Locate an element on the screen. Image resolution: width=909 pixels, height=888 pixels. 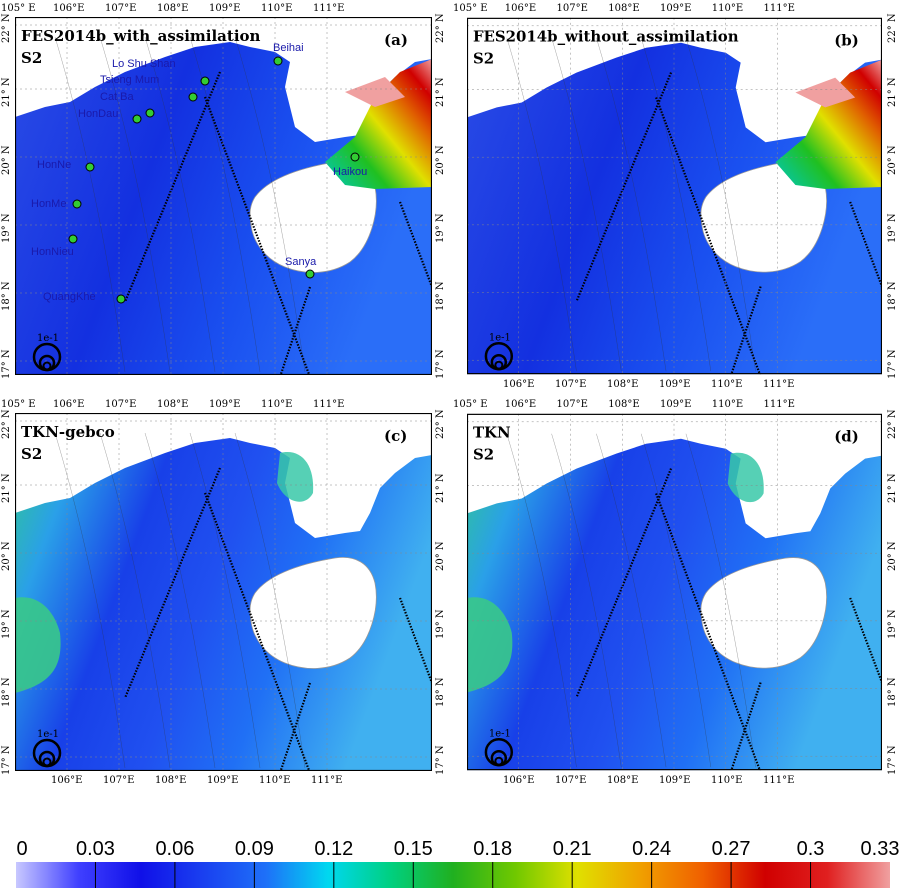
panel-letter: (b) is located at coordinates (846, 41).